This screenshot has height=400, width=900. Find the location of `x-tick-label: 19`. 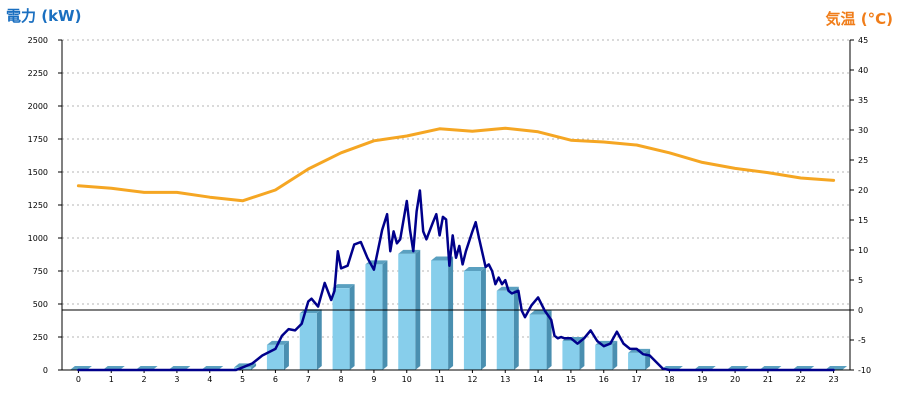

x-tick-label: 19 is located at coordinates (702, 379).